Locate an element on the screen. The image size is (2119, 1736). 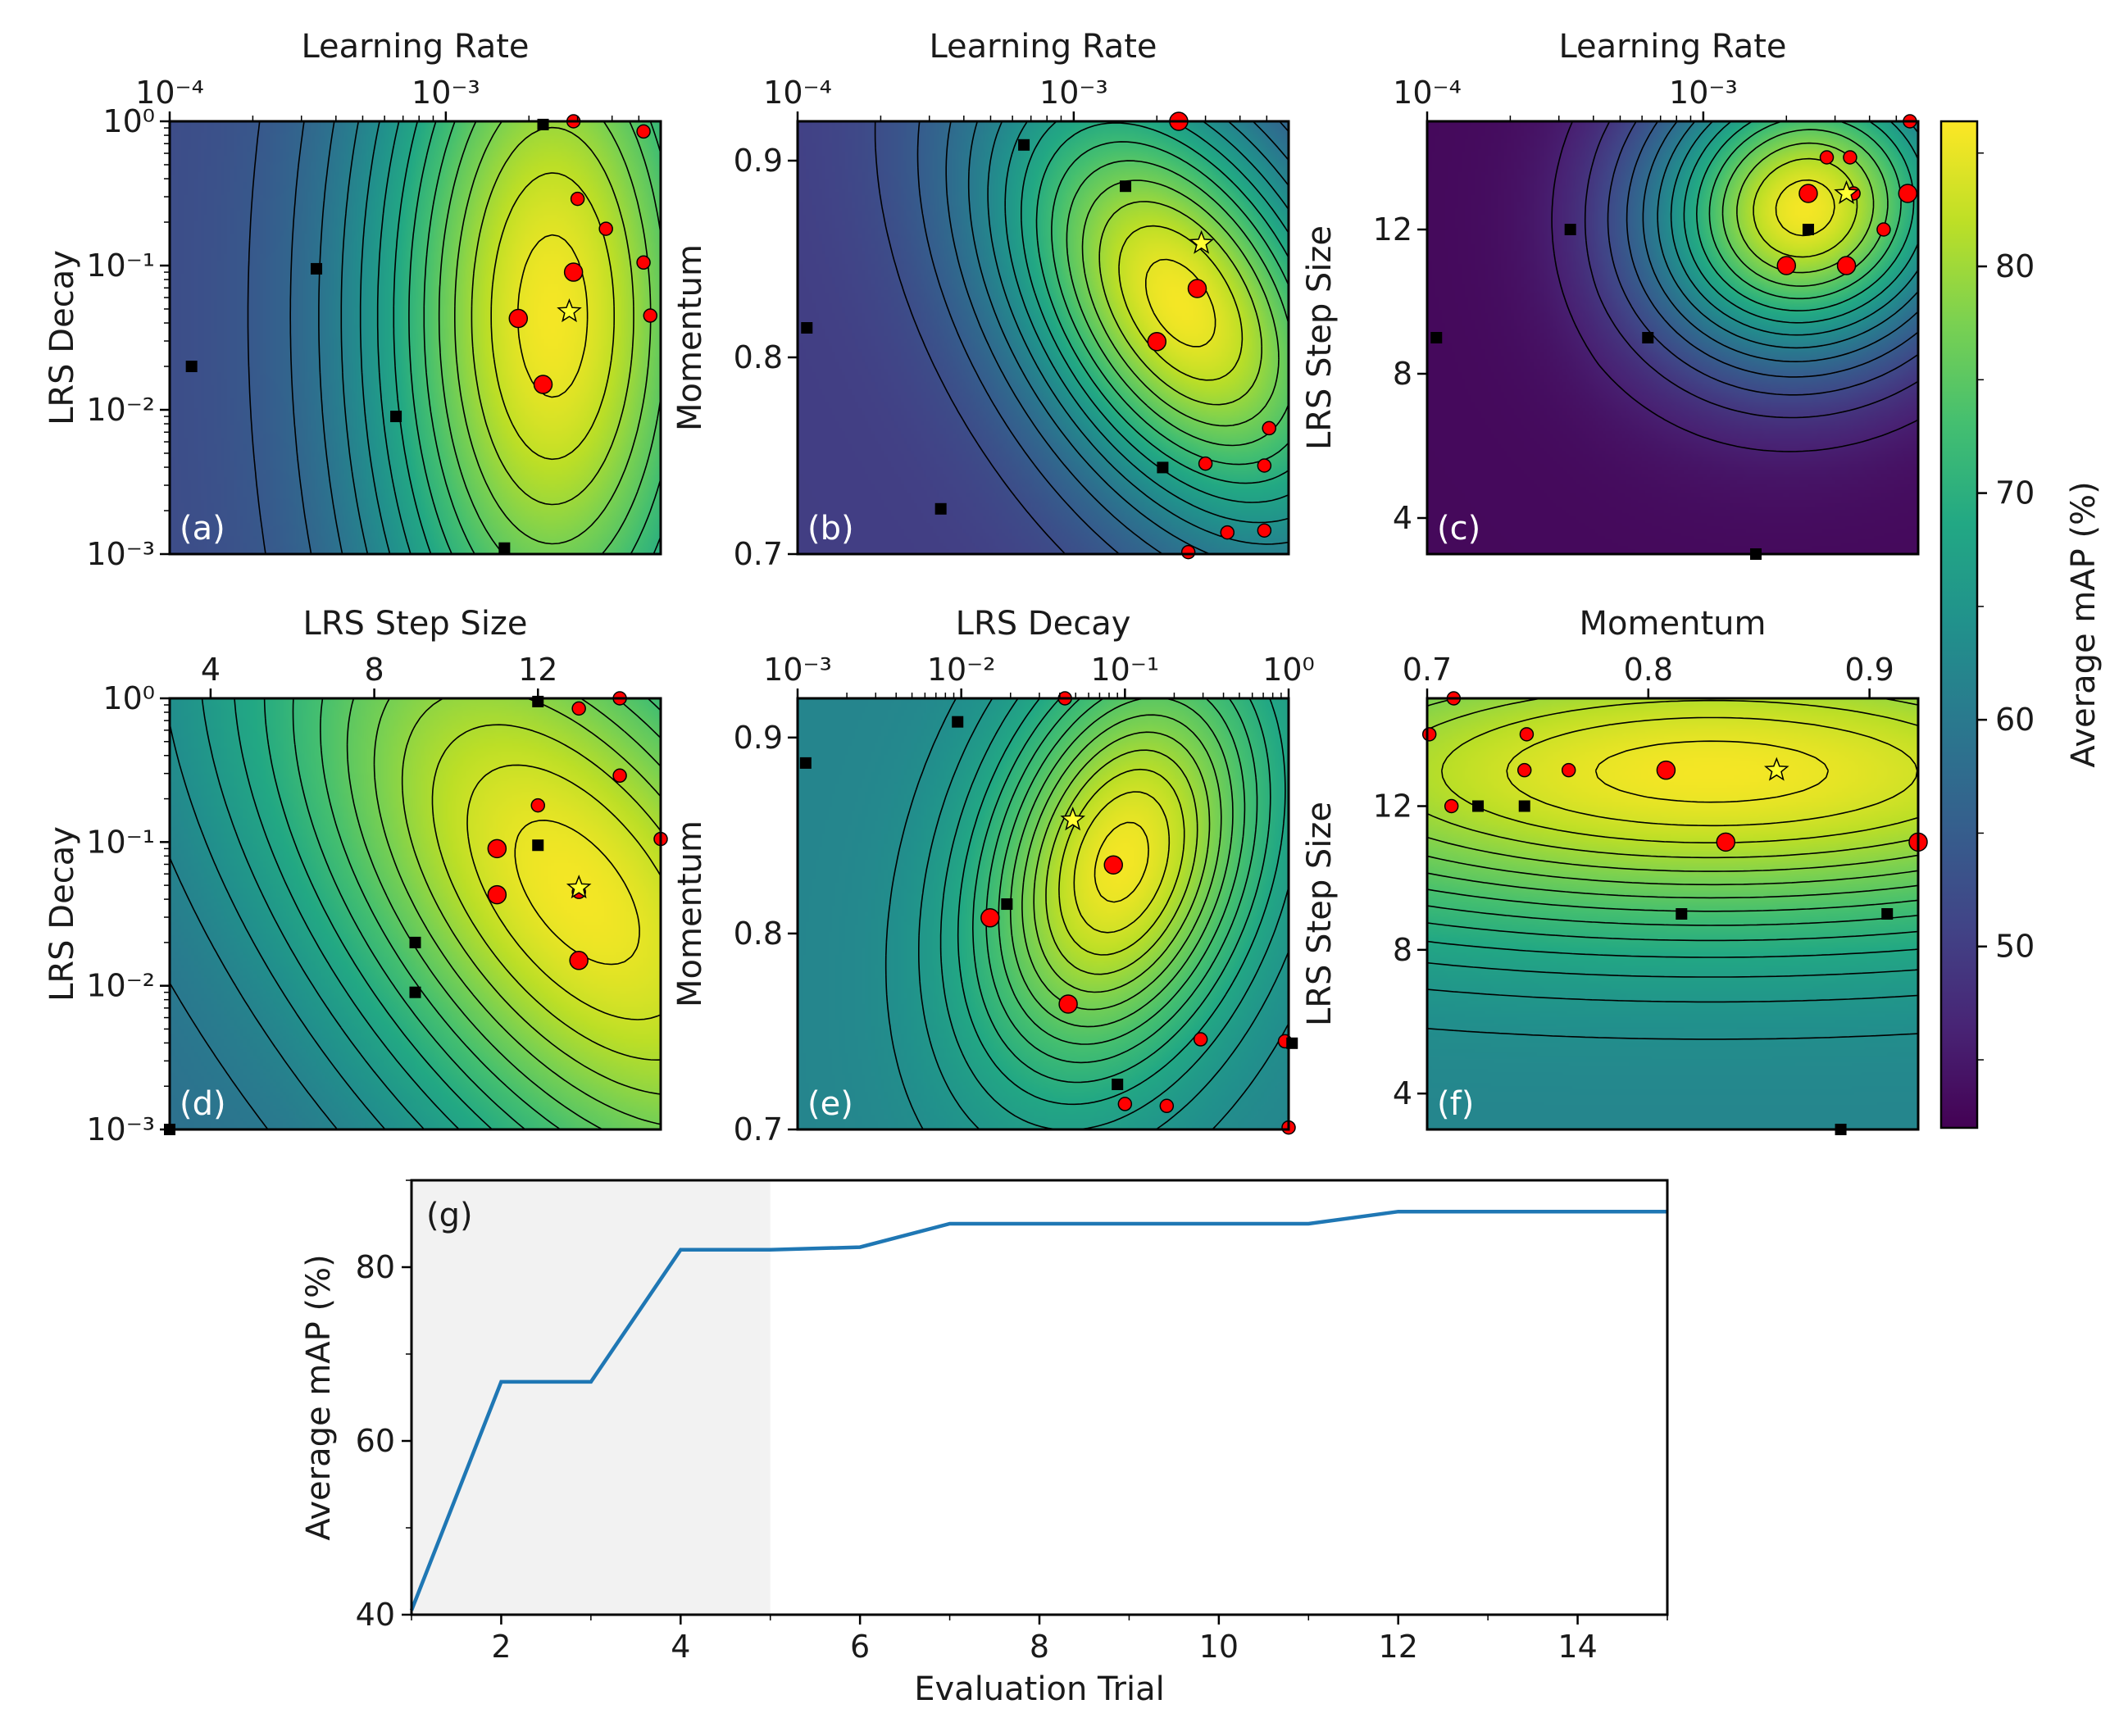
x-axis-label: Evaluation Trial is located at coordinates (1039, 1689).